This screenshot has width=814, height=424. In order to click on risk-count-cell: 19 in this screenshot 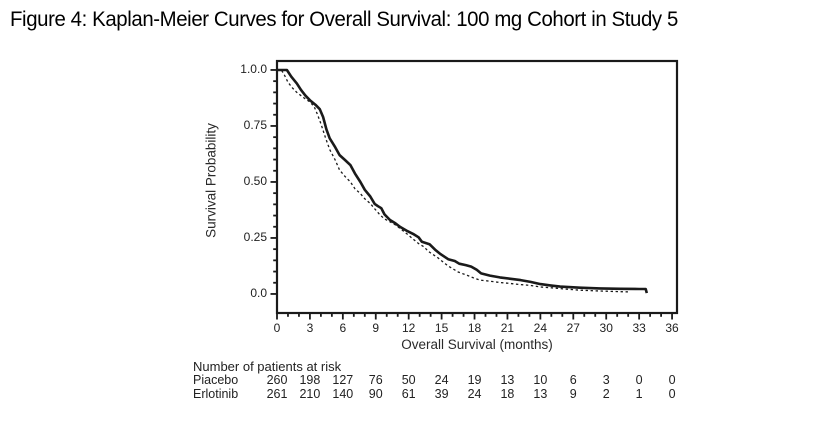, I will do `click(474, 380)`.